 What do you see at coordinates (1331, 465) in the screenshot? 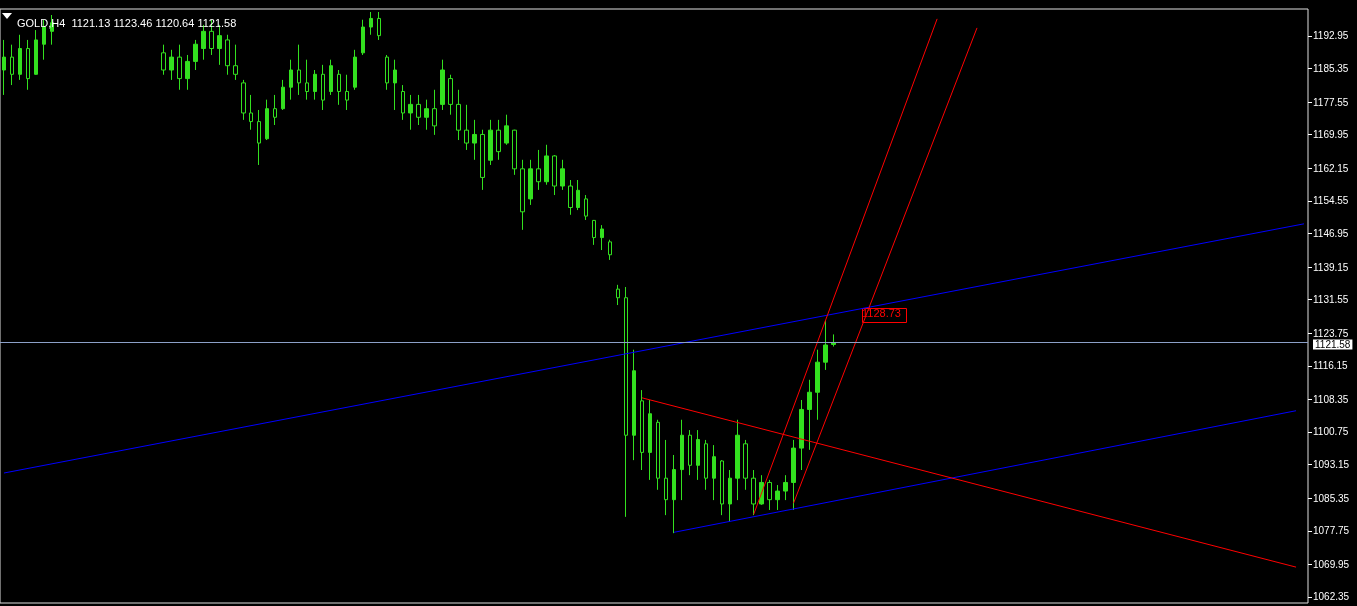
I see `y-tick-label: 1093.15` at bounding box center [1331, 465].